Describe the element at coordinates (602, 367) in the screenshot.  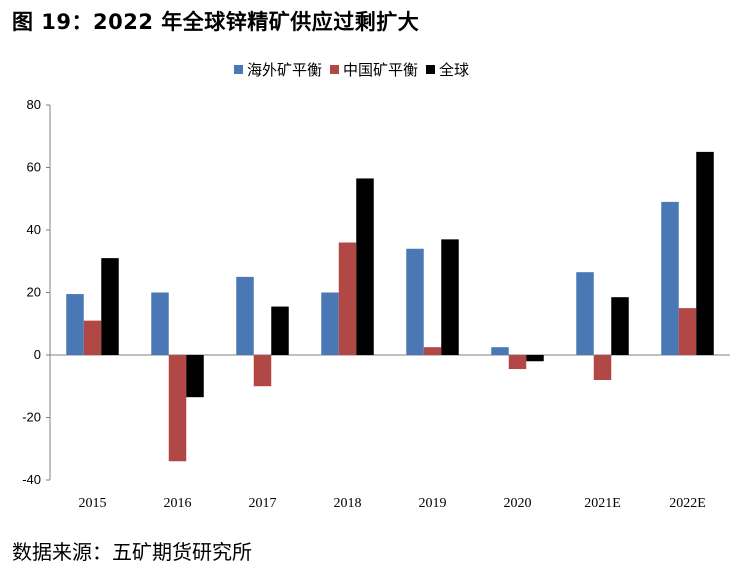
I see `bar-china-2021E` at that location.